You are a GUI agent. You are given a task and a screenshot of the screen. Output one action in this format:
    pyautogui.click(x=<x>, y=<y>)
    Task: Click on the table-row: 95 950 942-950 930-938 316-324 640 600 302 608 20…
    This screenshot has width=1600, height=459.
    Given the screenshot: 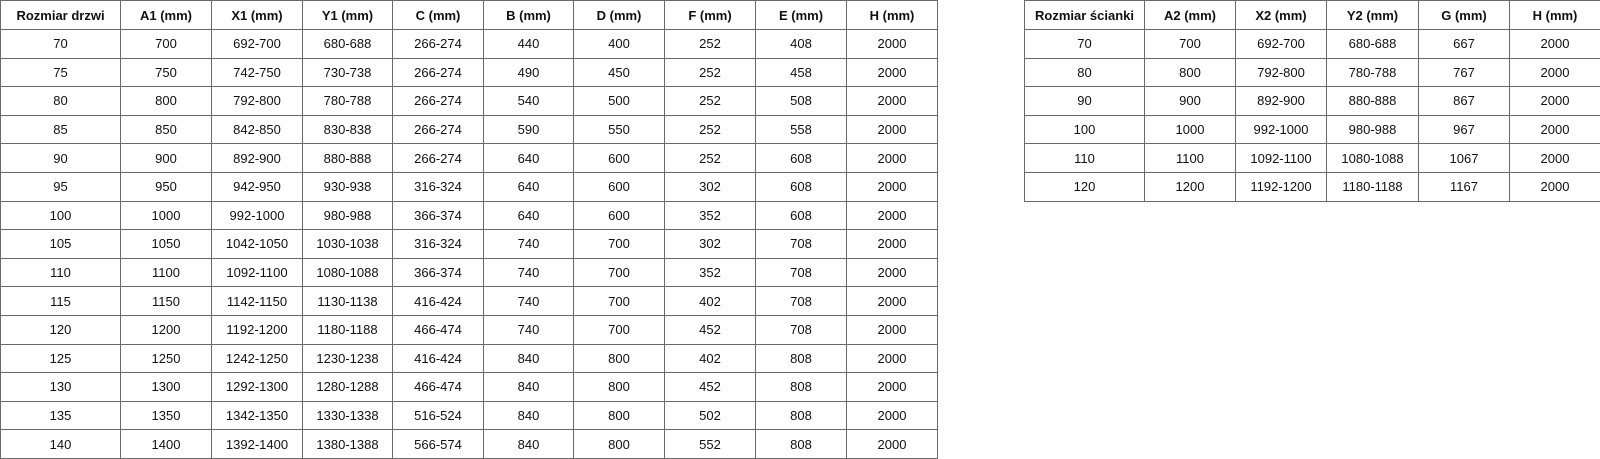 What is the action you would take?
    pyautogui.click(x=469, y=186)
    